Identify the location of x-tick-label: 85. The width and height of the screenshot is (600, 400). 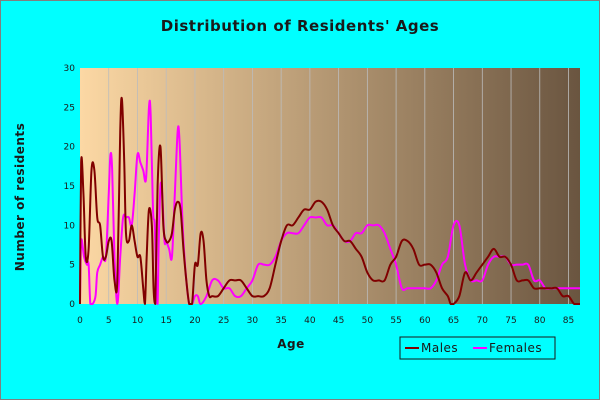
(568, 321).